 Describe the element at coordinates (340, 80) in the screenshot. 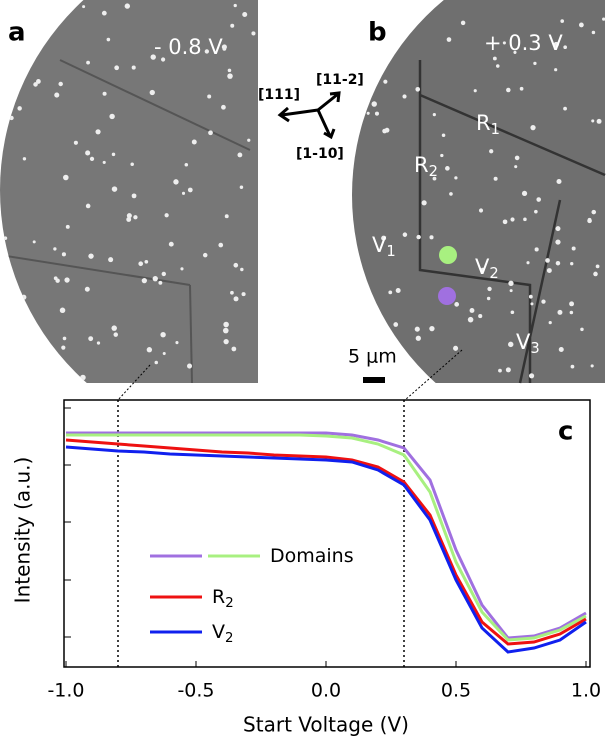

I see `direction-label: [11-2]` at that location.